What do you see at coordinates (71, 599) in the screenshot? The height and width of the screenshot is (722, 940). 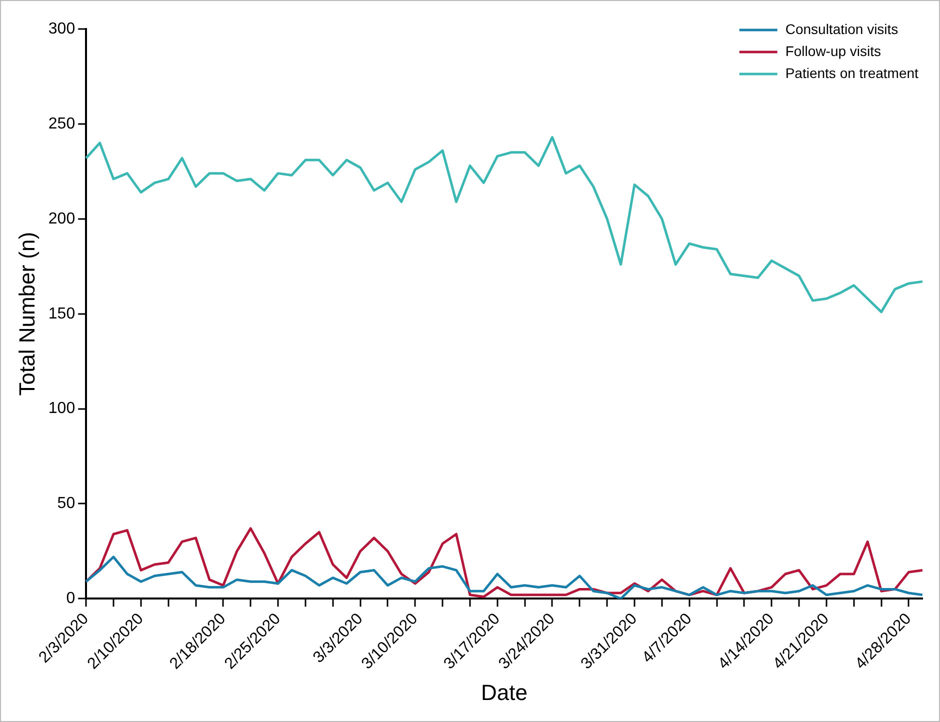 I see `y-tick-label: 0` at bounding box center [71, 599].